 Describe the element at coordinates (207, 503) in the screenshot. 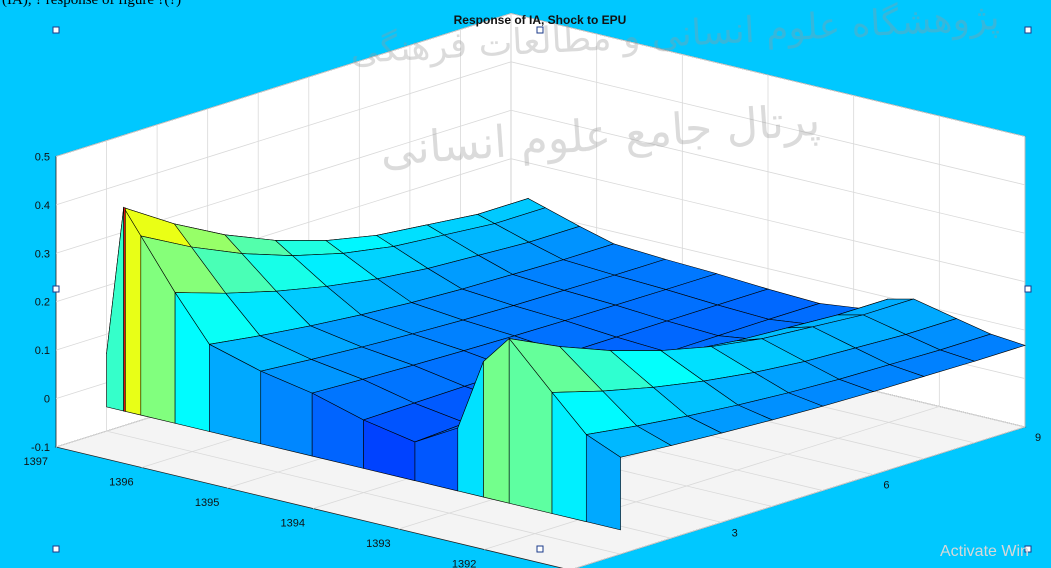

I see `x-tick-label: 1395` at that location.